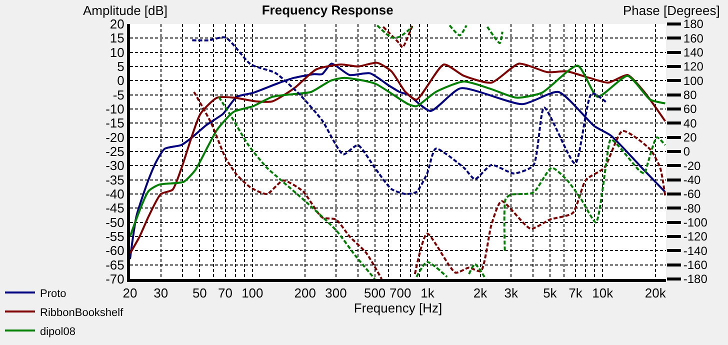  Describe the element at coordinates (690, 137) in the screenshot. I see `y2-tick-label: 20` at that location.